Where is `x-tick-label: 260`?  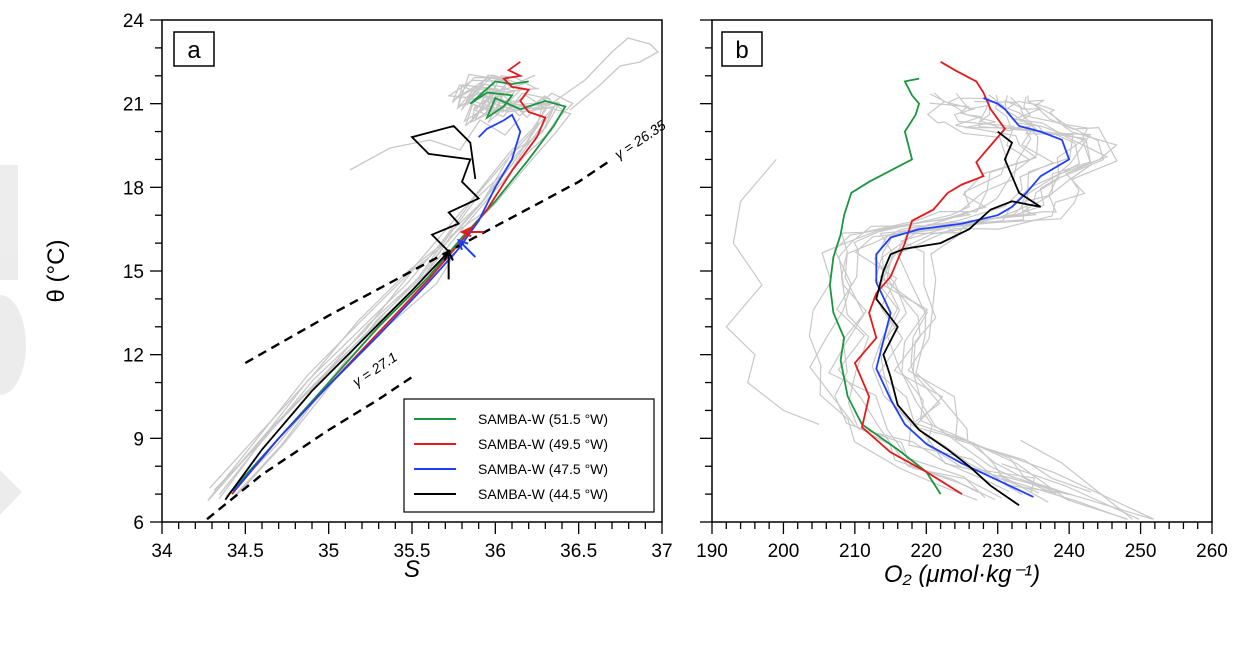 x-tick-label: 260 is located at coordinates (1212, 551).